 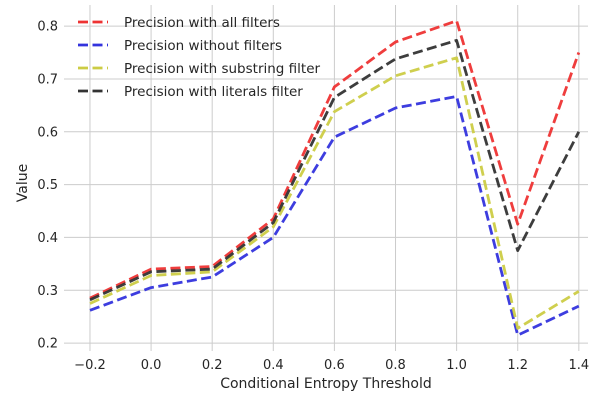 I want to click on x-axis-label: Conditional Entropy Threshold, so click(x=326, y=384).